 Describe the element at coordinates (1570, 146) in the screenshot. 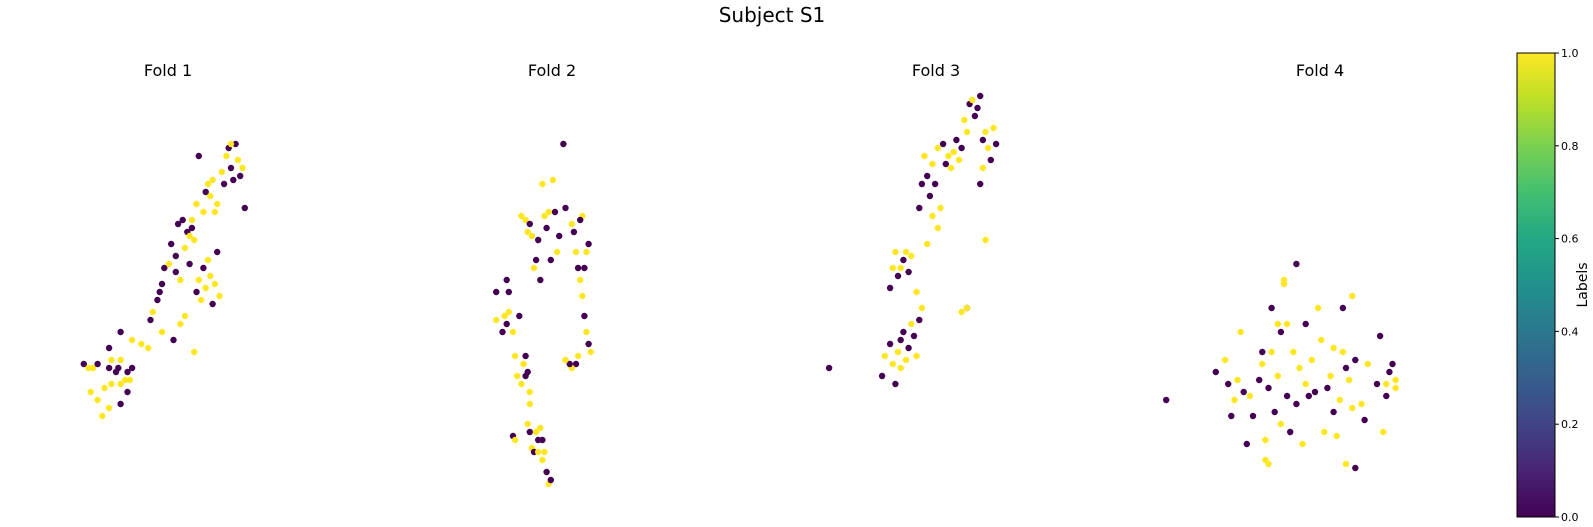

I see `colorbar-tick-label: 0.8` at that location.